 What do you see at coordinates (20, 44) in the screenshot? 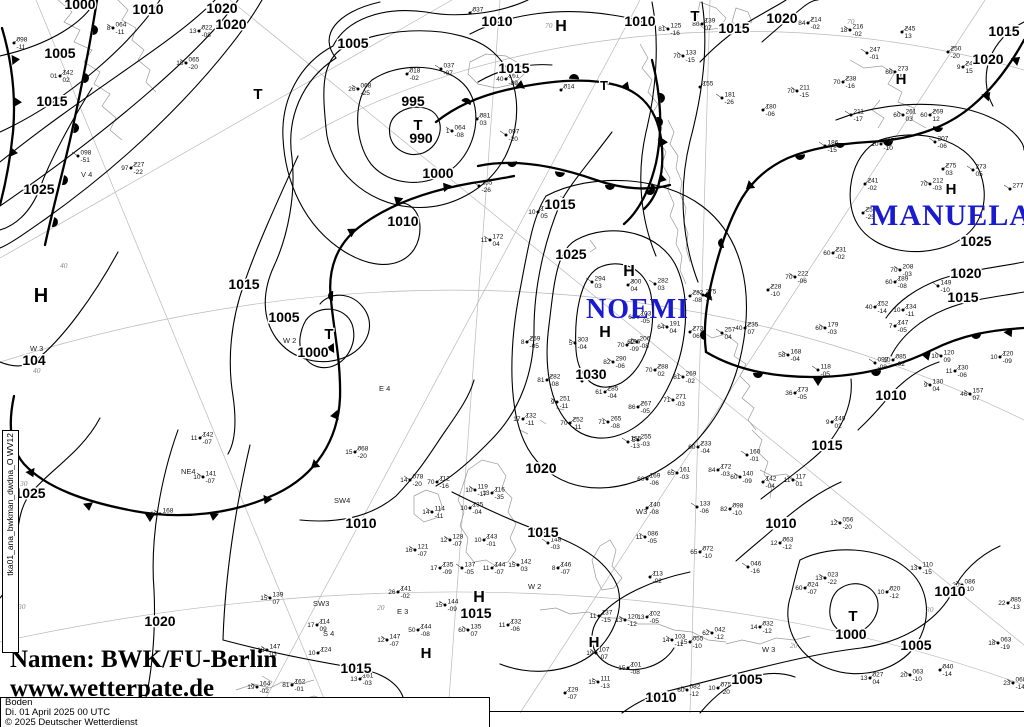
I see `station-plot: 098-11` at bounding box center [20, 44].